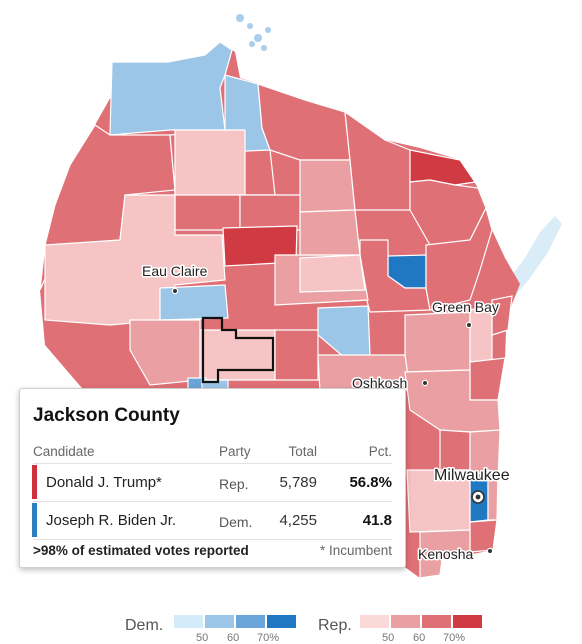 The height and width of the screenshot is (644, 582). I want to click on eau-claire-dot, so click(175, 291).